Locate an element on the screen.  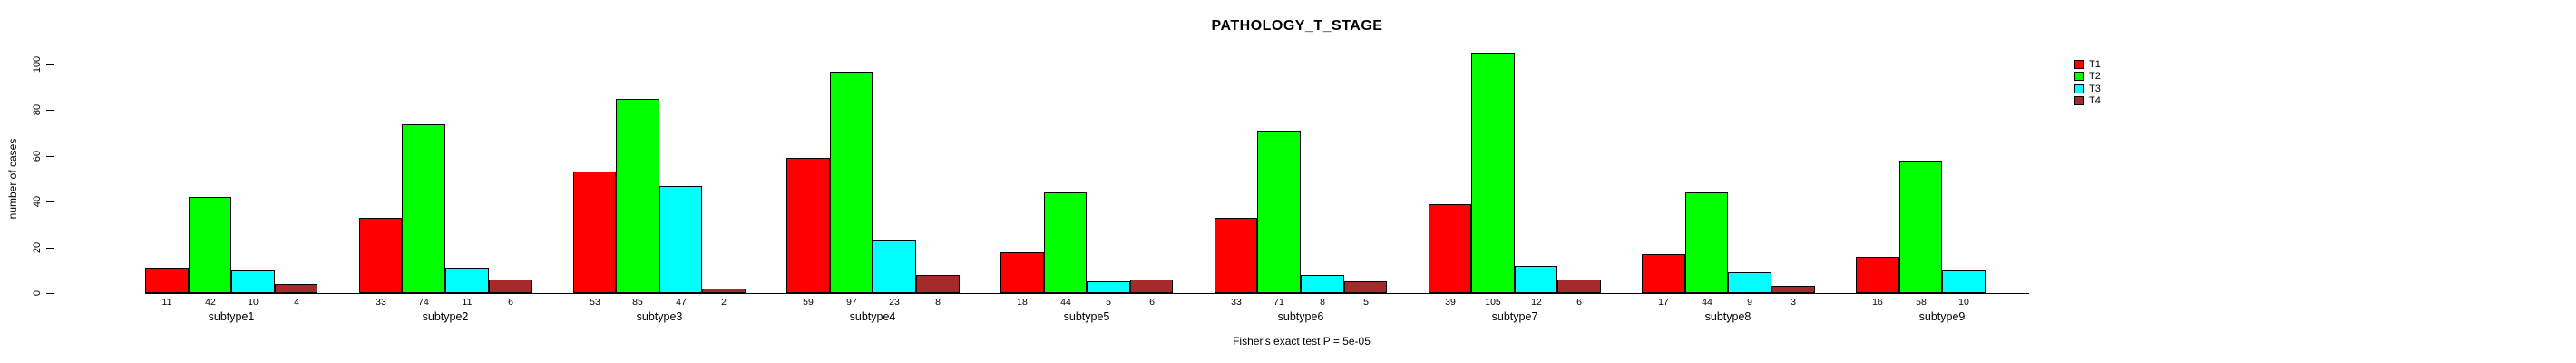
bar-subtype6-T4 is located at coordinates (1365, 287).